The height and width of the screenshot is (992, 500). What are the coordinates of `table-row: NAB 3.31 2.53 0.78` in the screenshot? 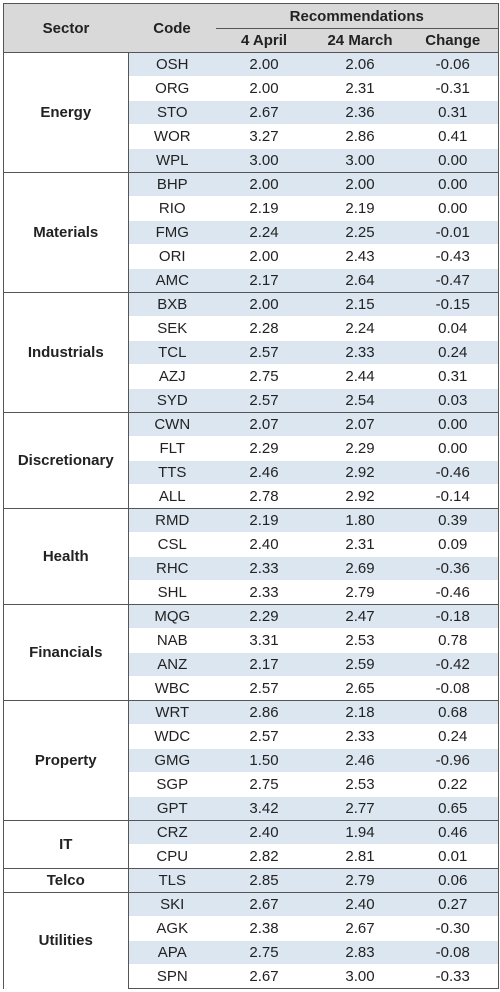 It's located at (251, 640).